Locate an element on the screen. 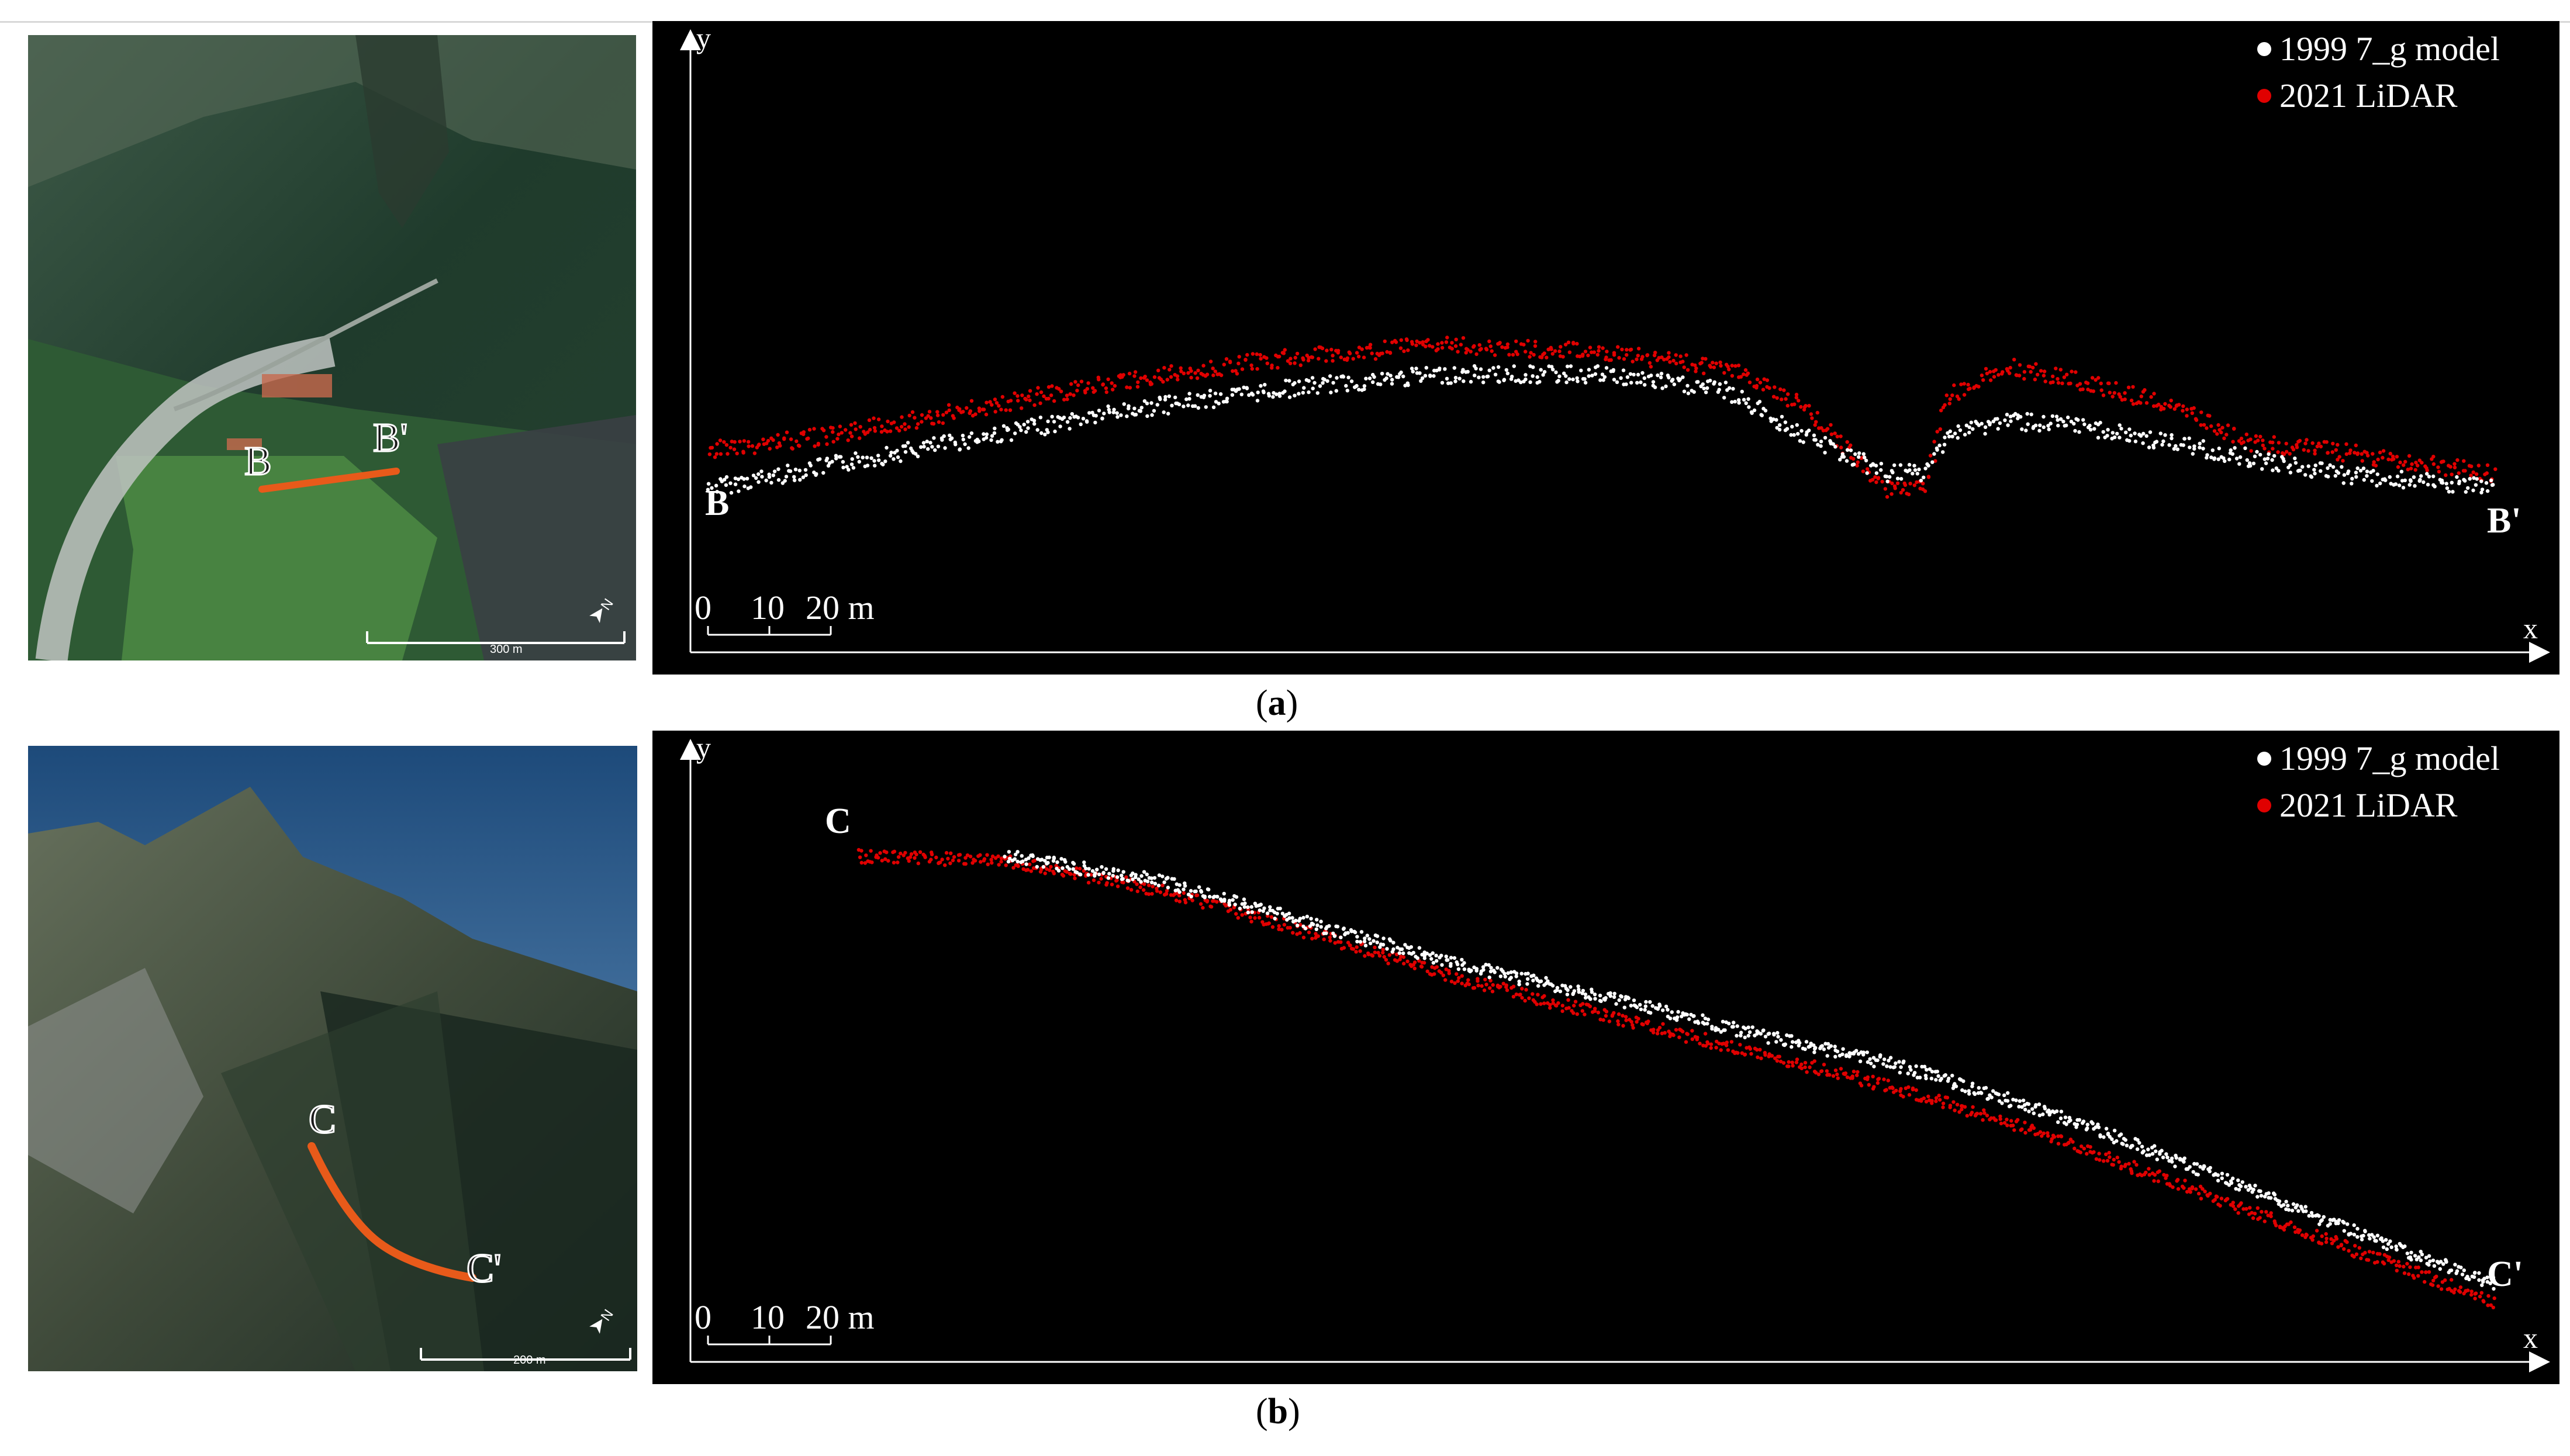 This screenshot has height=1456, width=2570. axis-y-label-a: y is located at coordinates (703, 38).